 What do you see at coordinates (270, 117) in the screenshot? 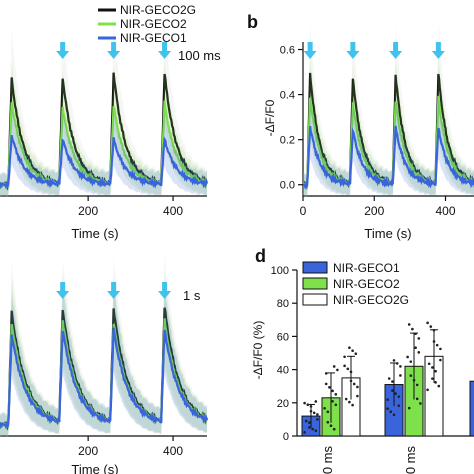
I see `panel-b-ylabel: -ΔF/F0` at bounding box center [270, 117].